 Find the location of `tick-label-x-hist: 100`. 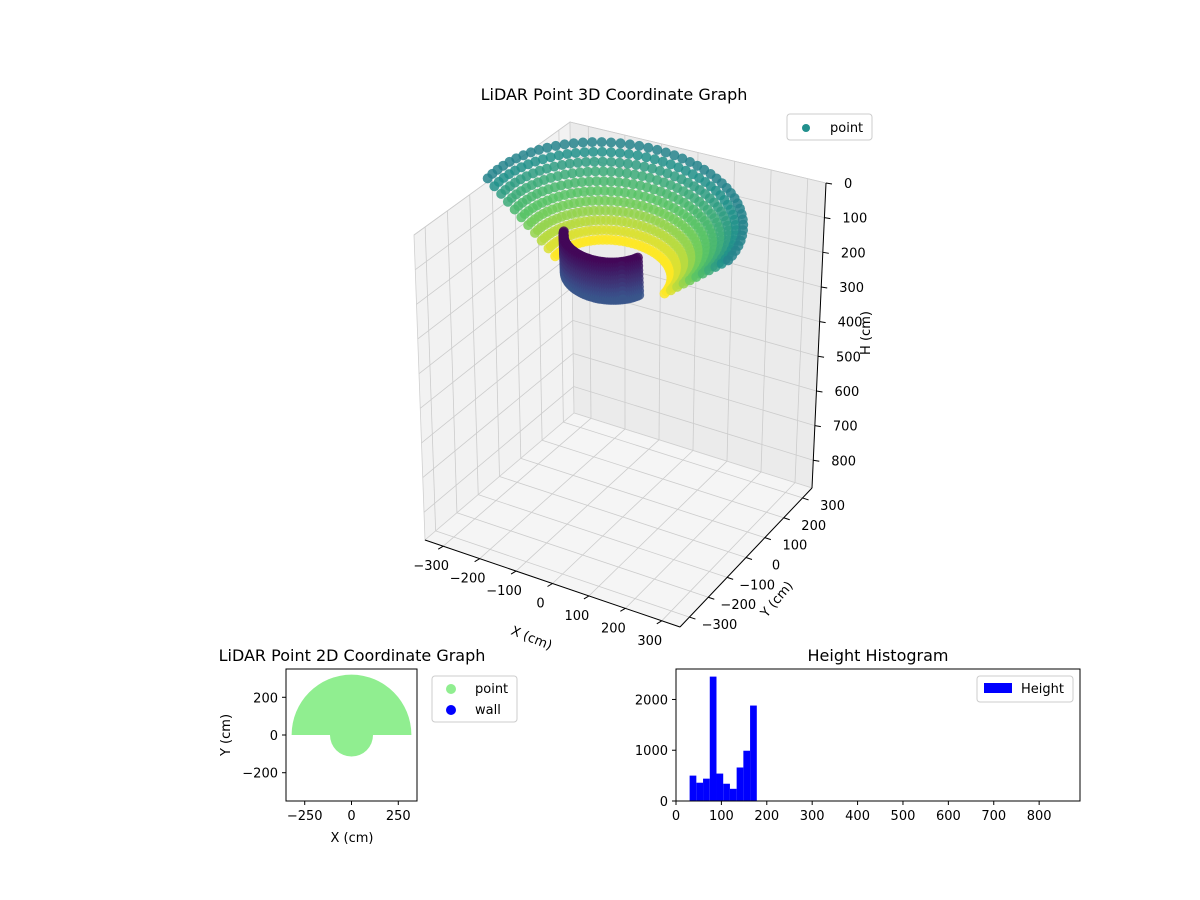

tick-label-x-hist: 100 is located at coordinates (721, 816).